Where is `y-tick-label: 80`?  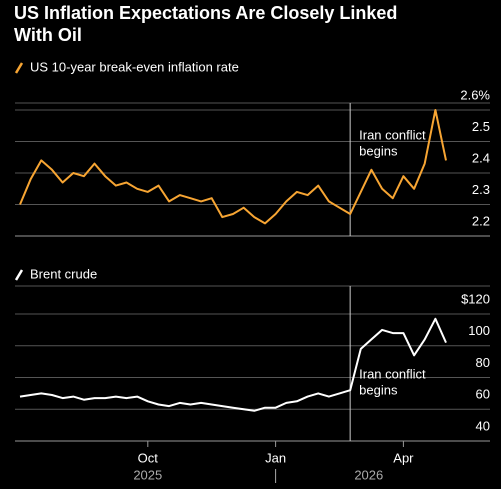 y-tick-label: 80 is located at coordinates (483, 362).